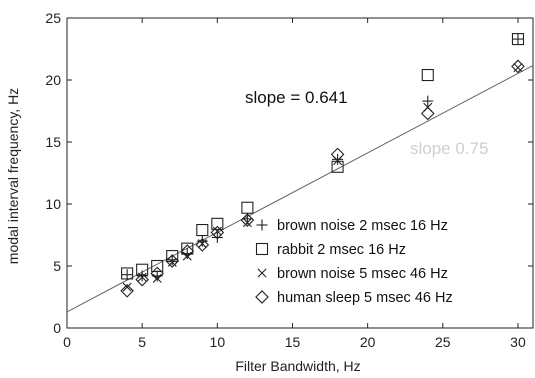  What do you see at coordinates (262, 249) in the screenshot?
I see `legend-marker-square` at bounding box center [262, 249].